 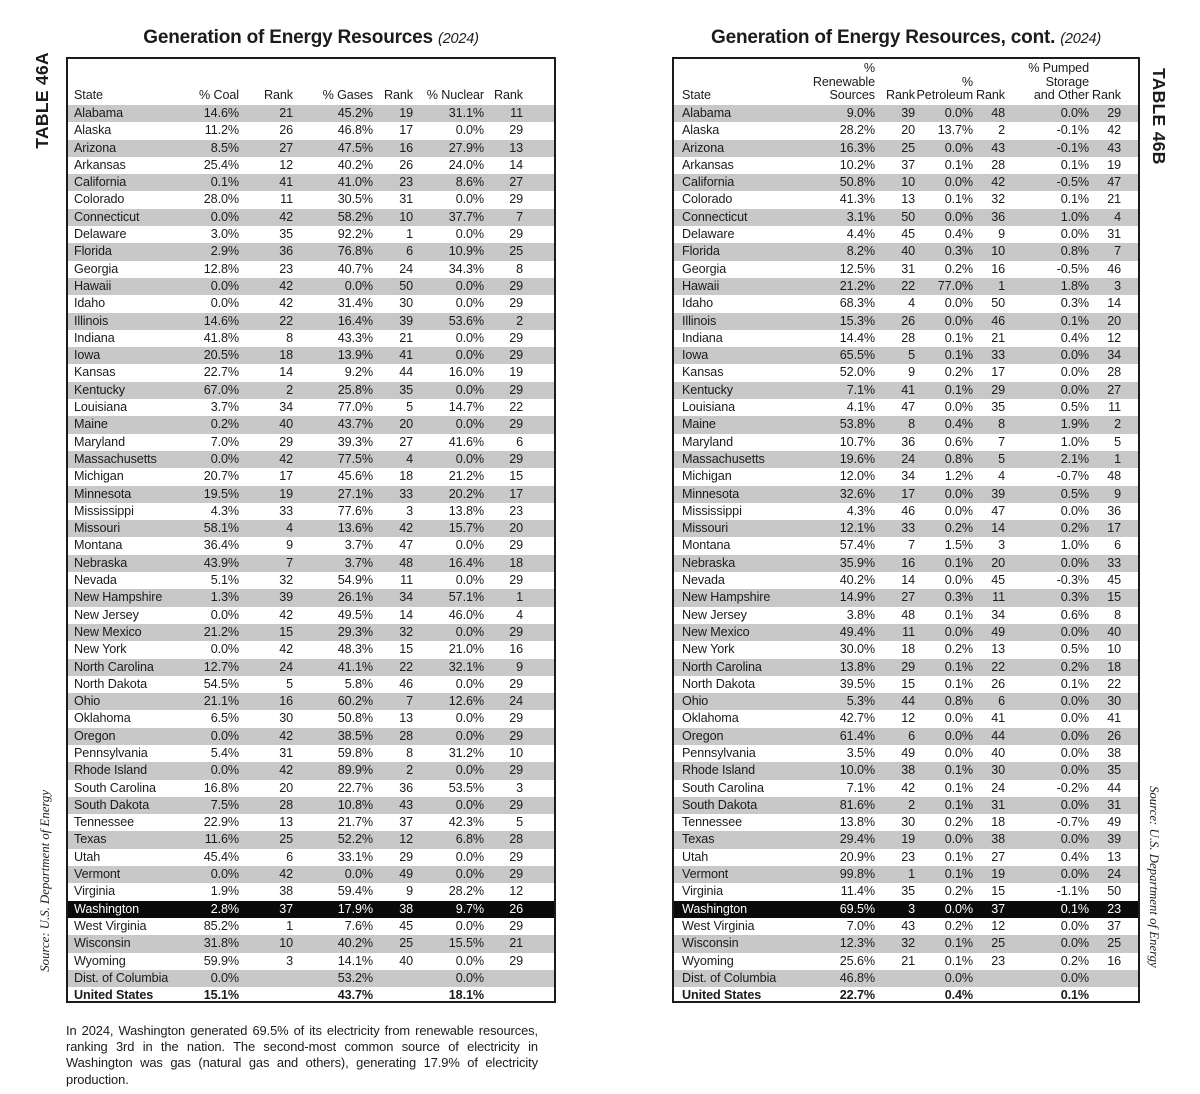 I want to click on value-cell: 7.0%, so click(x=224, y=441).